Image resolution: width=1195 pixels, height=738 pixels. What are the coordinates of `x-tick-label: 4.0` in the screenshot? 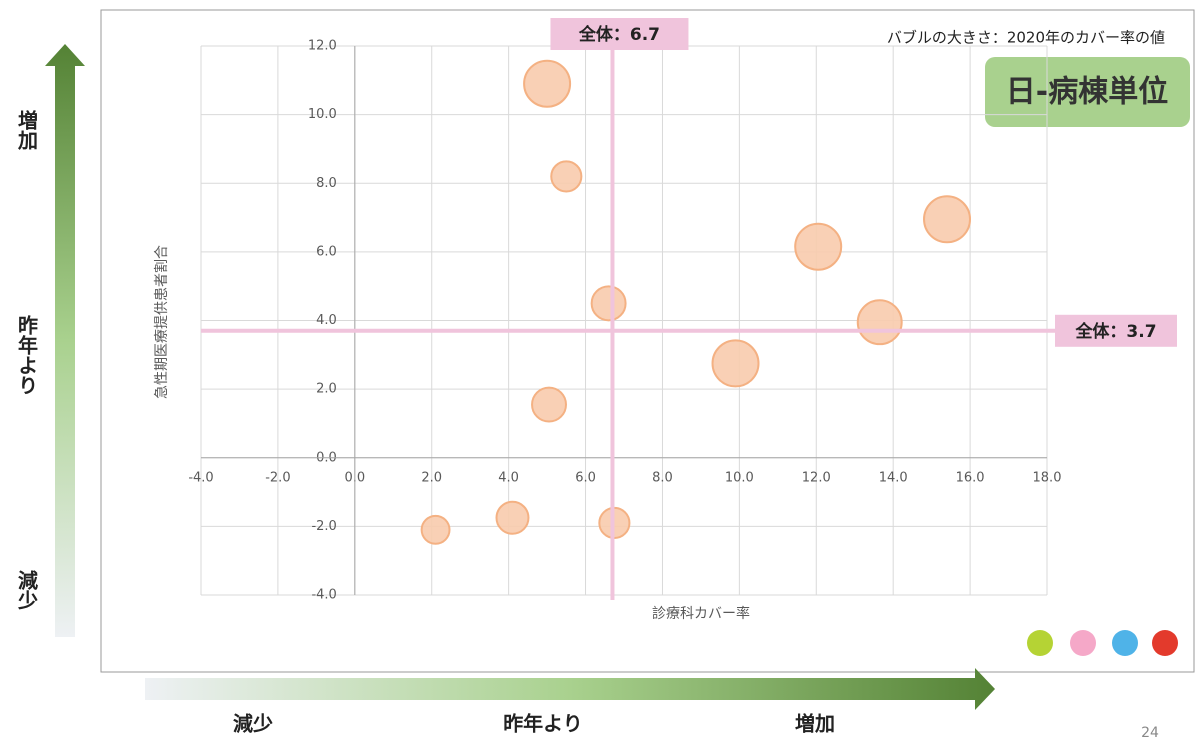 It's located at (508, 477).